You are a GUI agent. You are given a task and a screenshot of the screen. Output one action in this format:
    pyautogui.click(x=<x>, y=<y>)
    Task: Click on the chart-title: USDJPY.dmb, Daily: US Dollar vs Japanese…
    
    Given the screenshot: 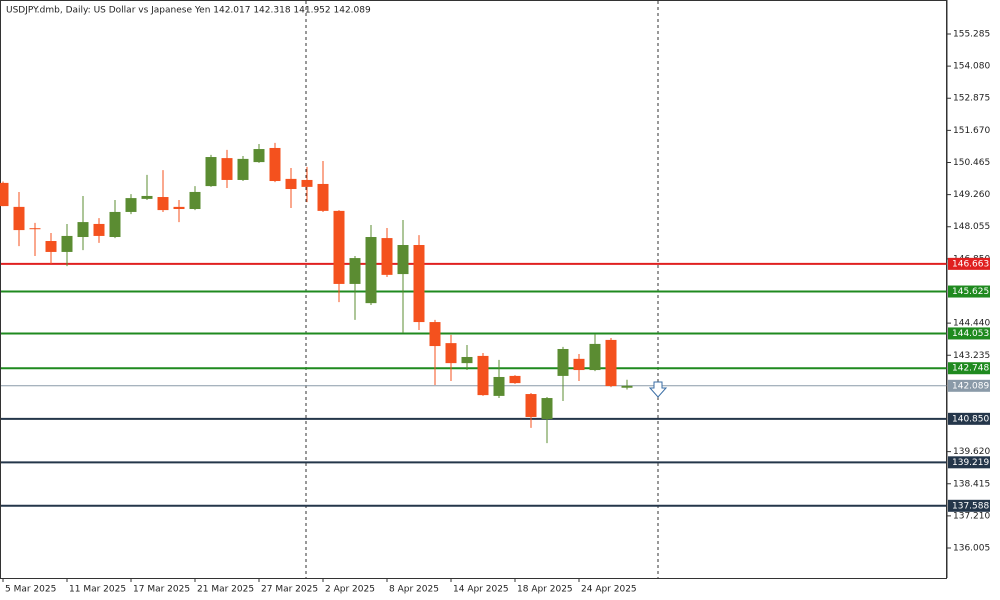 What is the action you would take?
    pyautogui.click(x=188, y=11)
    